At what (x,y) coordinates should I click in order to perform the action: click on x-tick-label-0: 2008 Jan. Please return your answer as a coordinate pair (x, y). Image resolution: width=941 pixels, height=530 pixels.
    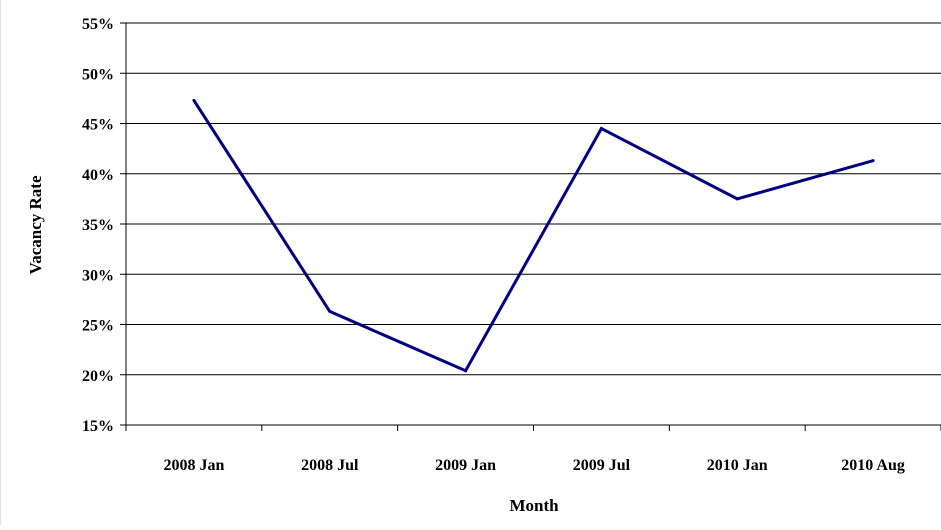
    Looking at the image, I should click on (193, 465).